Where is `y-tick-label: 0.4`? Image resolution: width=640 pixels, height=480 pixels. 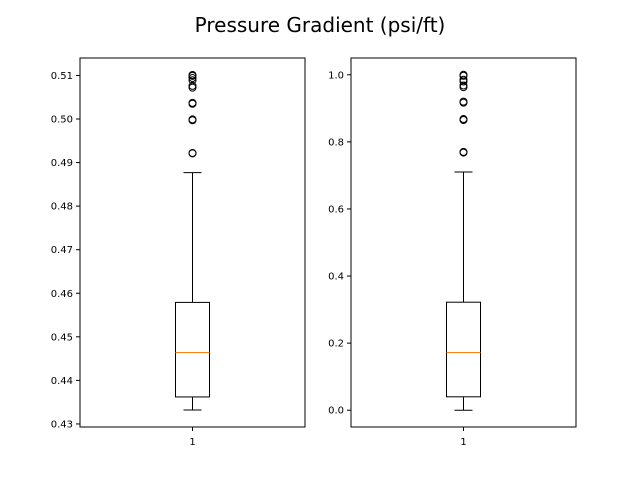
y-tick-label: 0.4 is located at coordinates (336, 277).